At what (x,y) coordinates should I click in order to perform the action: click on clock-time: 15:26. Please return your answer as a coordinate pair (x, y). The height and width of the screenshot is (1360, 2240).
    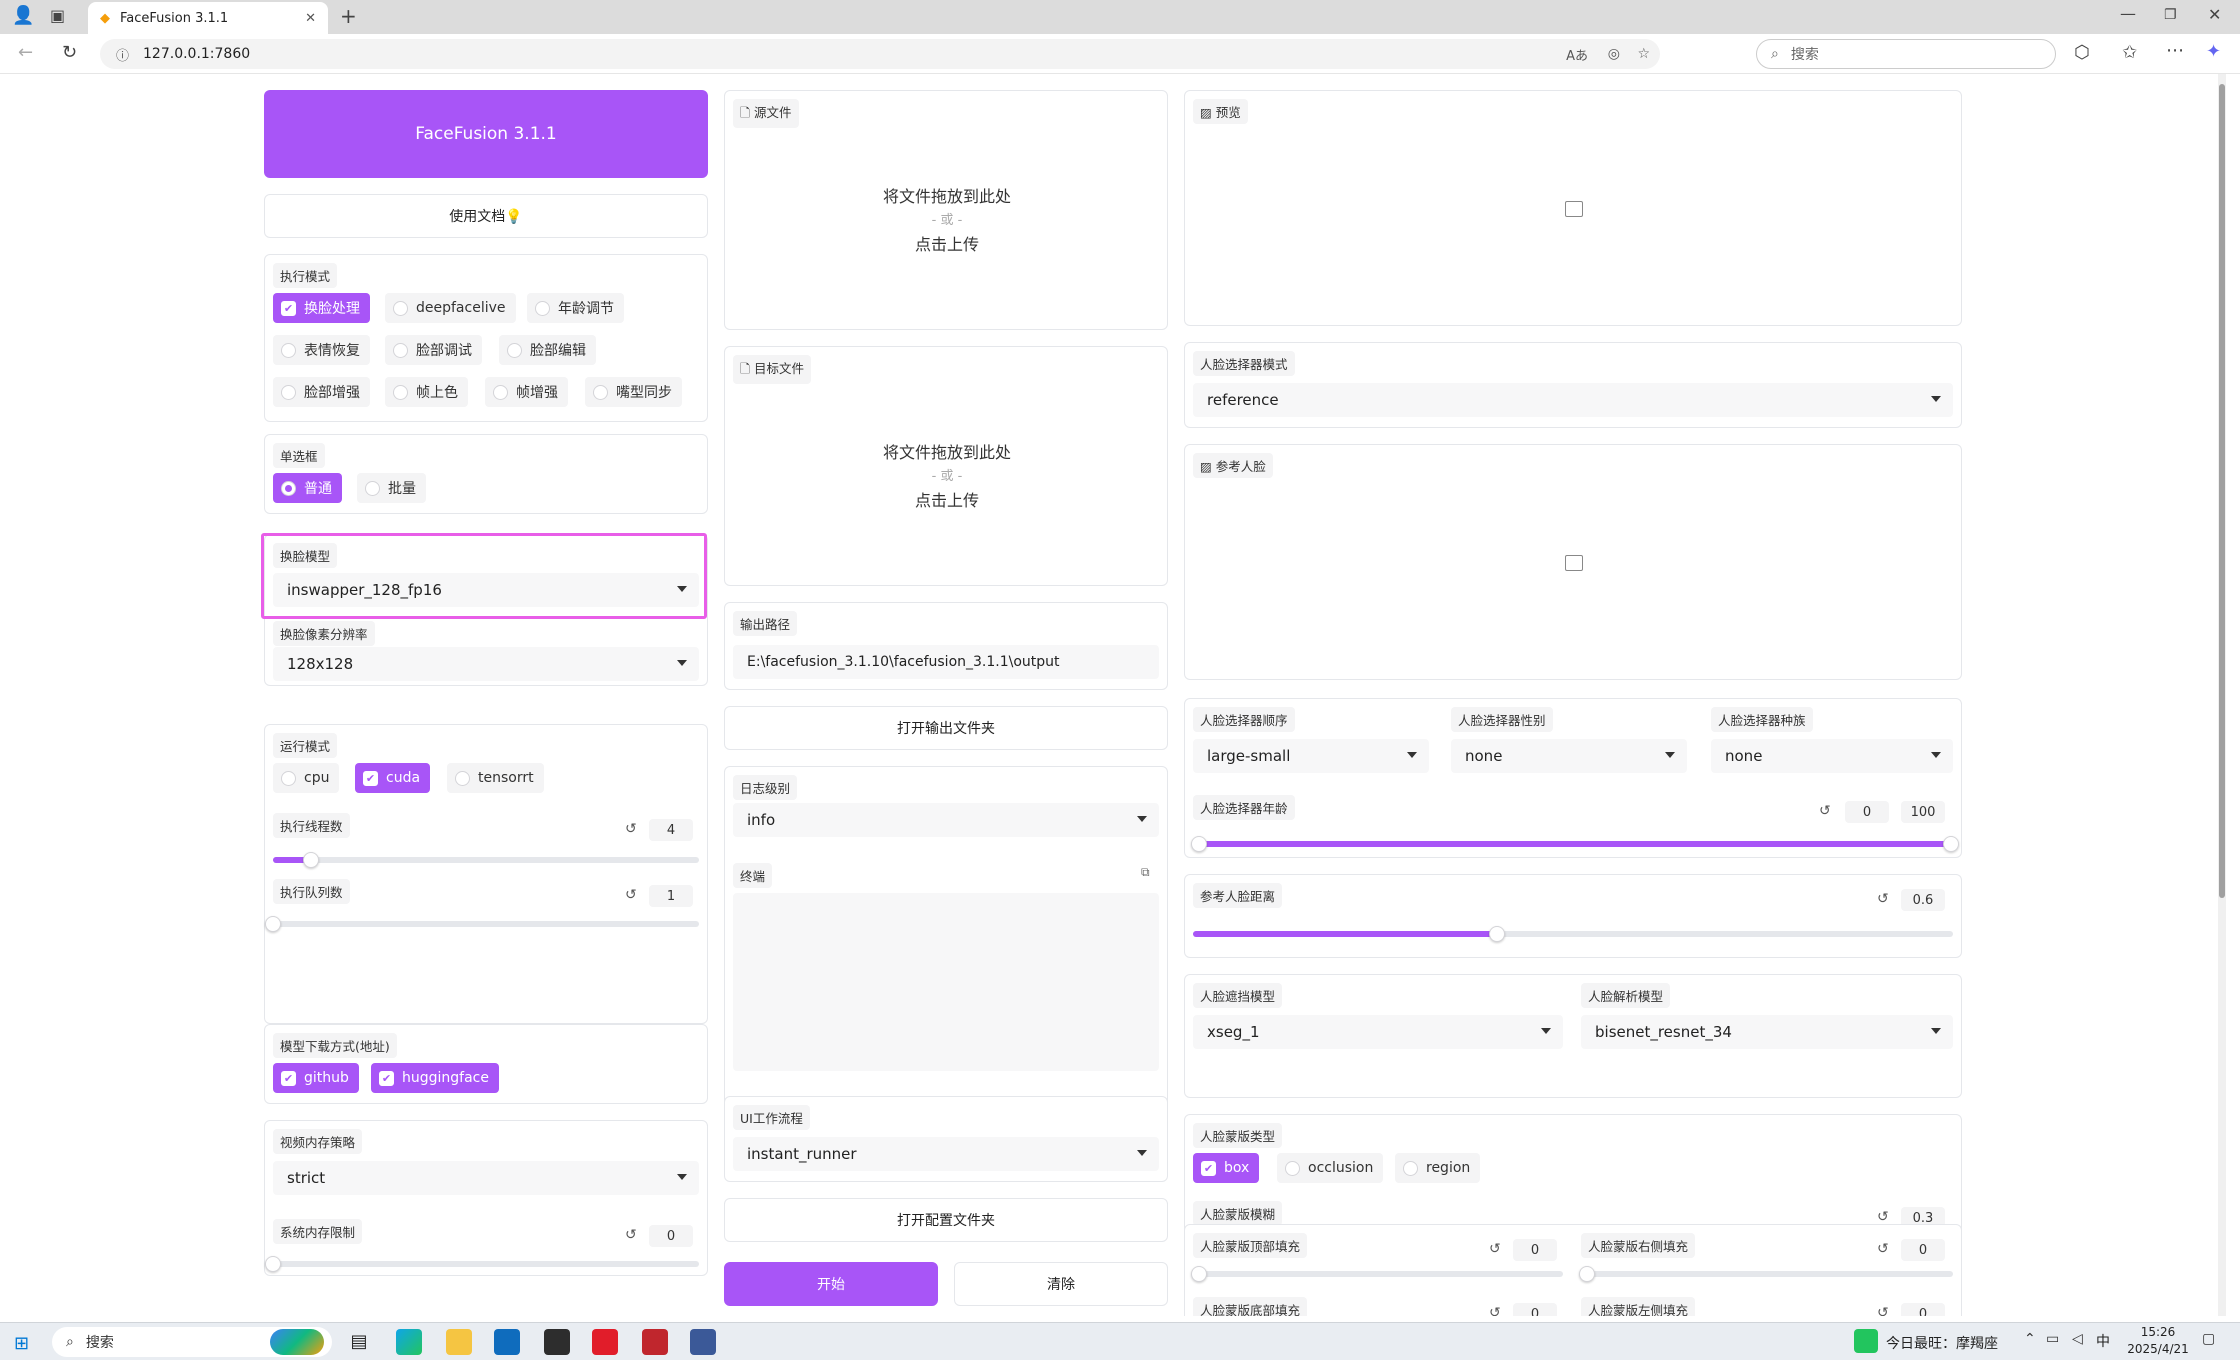
    Looking at the image, I should click on (2158, 1332).